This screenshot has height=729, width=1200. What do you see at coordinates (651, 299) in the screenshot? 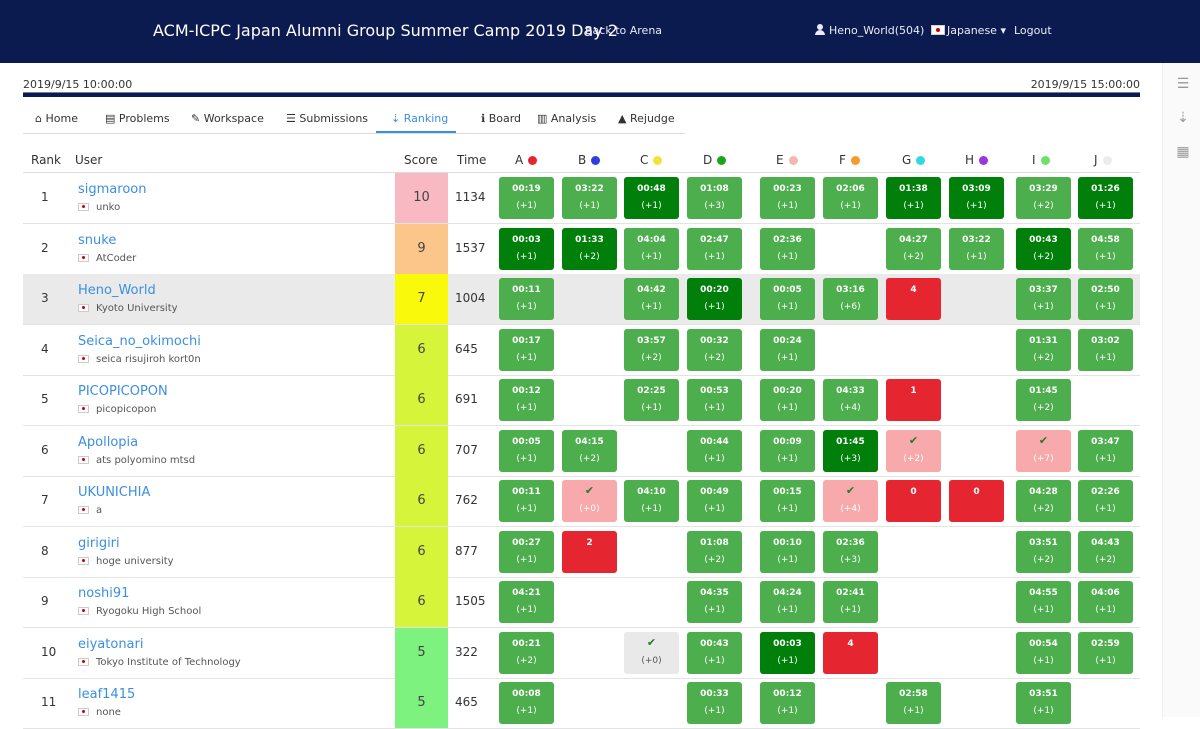
I see `submission-cell-c: 04:42 (+1)` at bounding box center [651, 299].